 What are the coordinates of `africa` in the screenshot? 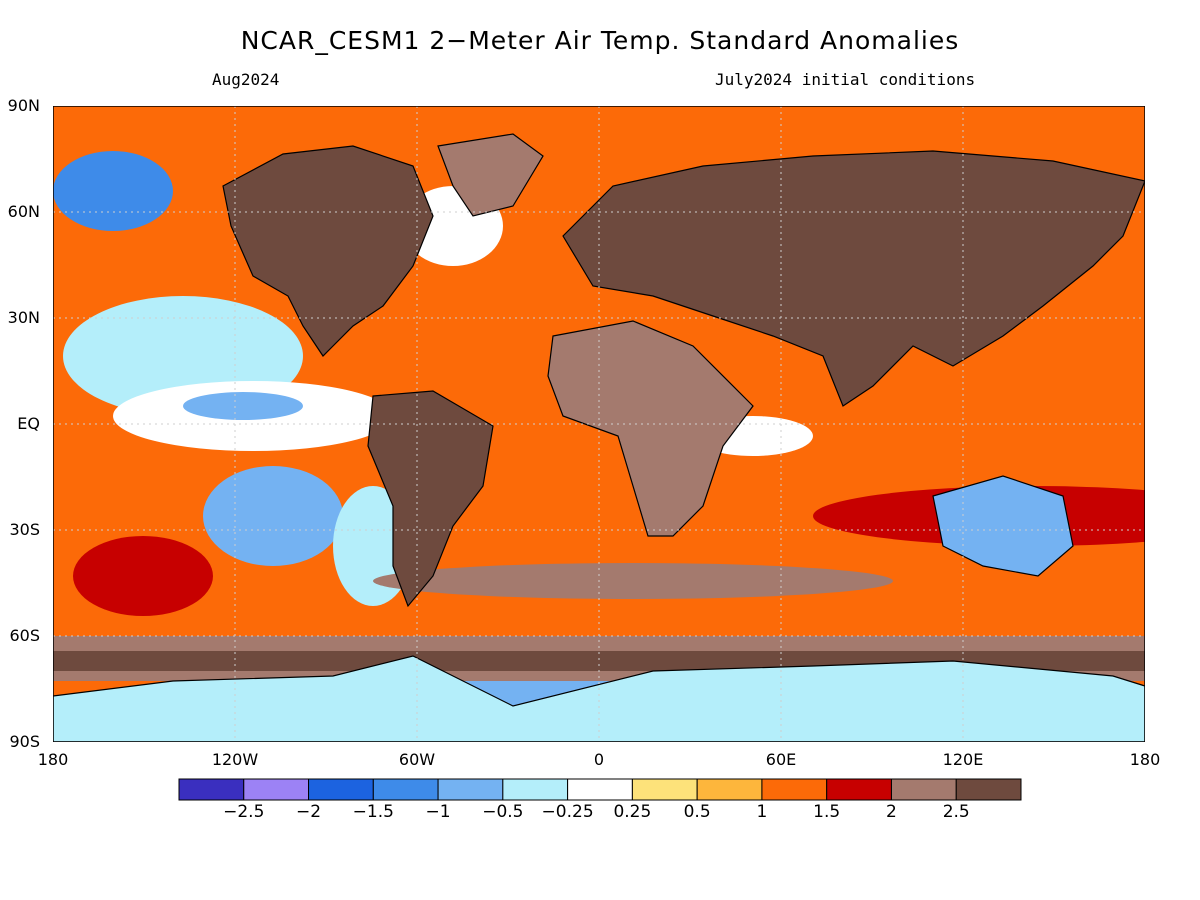 It's located at (650, 428).